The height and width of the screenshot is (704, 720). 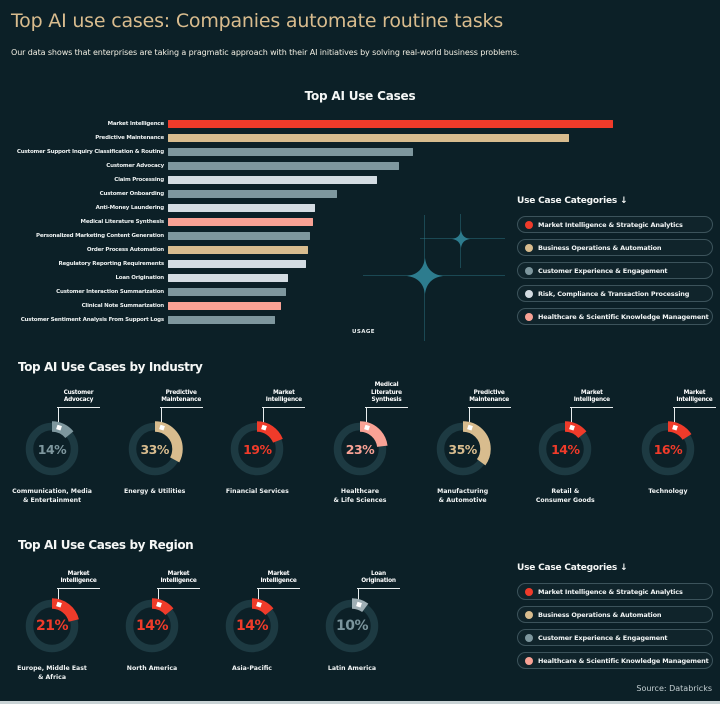 I want to click on bar-row: Regulatory Reporting Requirements, so click(x=310, y=264).